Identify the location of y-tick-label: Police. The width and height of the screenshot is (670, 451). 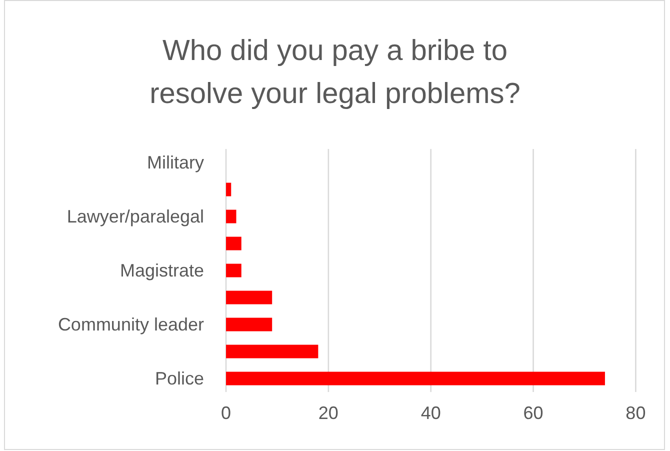
(179, 378).